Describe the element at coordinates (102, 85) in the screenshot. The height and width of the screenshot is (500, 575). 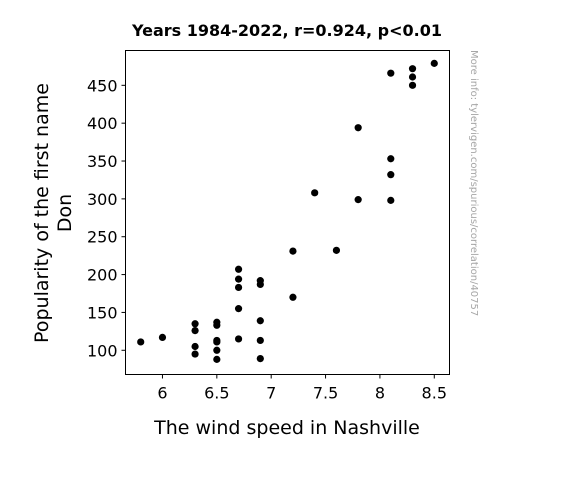
I see `y-tick-label: 450` at that location.